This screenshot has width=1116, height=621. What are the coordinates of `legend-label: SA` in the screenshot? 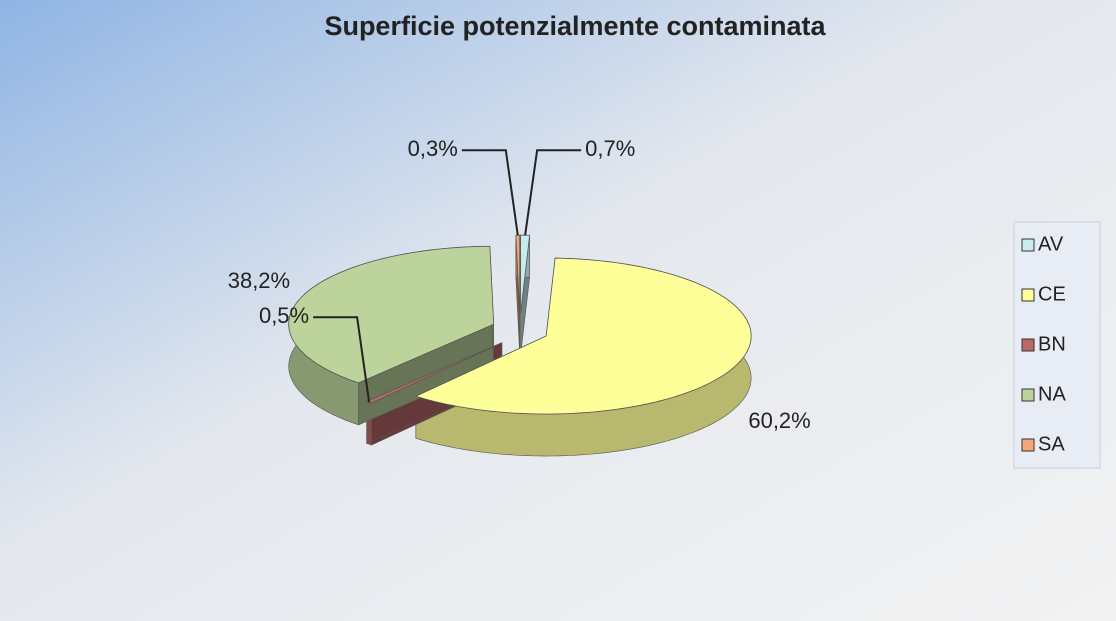 It's located at (1051, 444).